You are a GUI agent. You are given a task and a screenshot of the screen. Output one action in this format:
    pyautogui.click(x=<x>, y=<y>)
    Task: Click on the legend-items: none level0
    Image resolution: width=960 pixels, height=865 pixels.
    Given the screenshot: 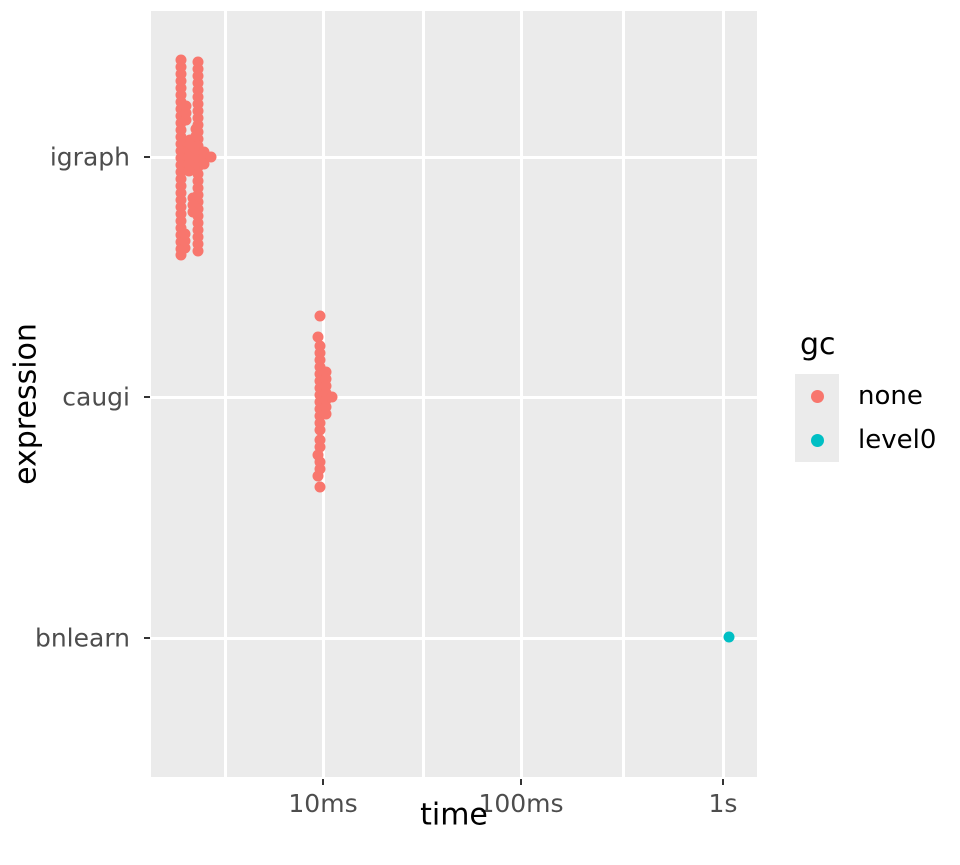 What is the action you would take?
    pyautogui.click(x=875, y=418)
    